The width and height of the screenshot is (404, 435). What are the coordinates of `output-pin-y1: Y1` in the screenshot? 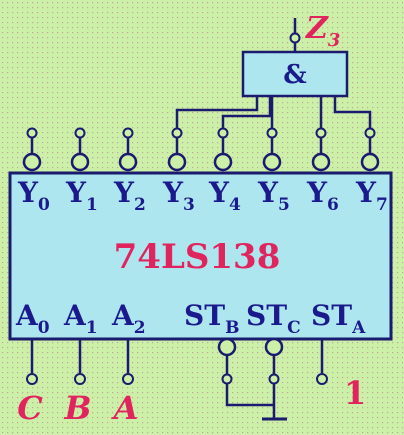 It's located at (81, 171).